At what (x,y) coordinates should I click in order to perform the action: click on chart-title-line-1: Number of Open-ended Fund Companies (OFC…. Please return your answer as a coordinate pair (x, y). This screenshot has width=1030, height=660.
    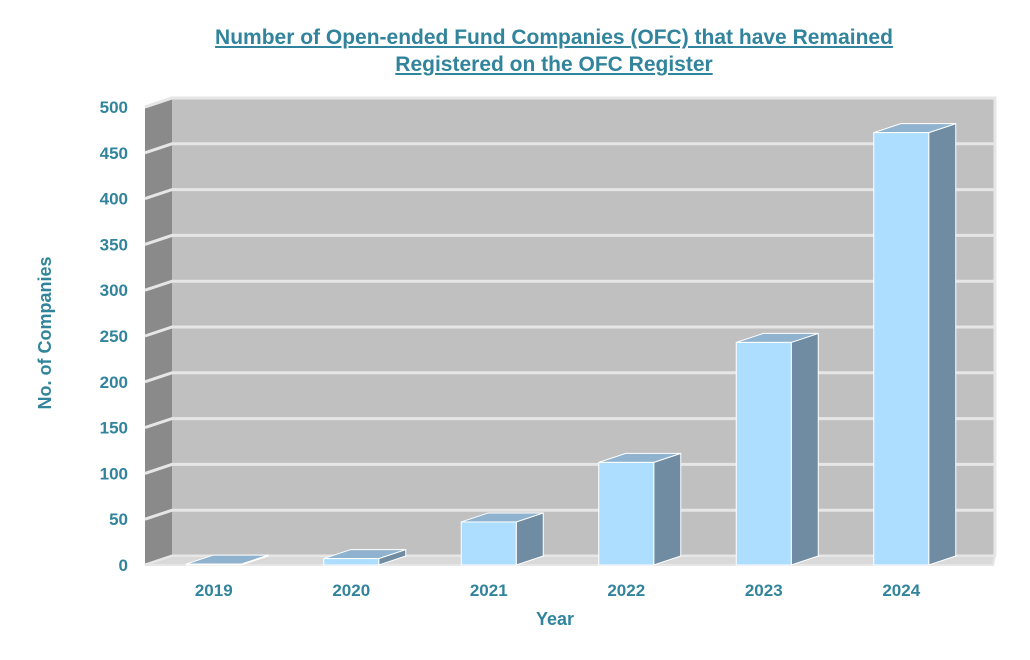
    Looking at the image, I should click on (554, 37).